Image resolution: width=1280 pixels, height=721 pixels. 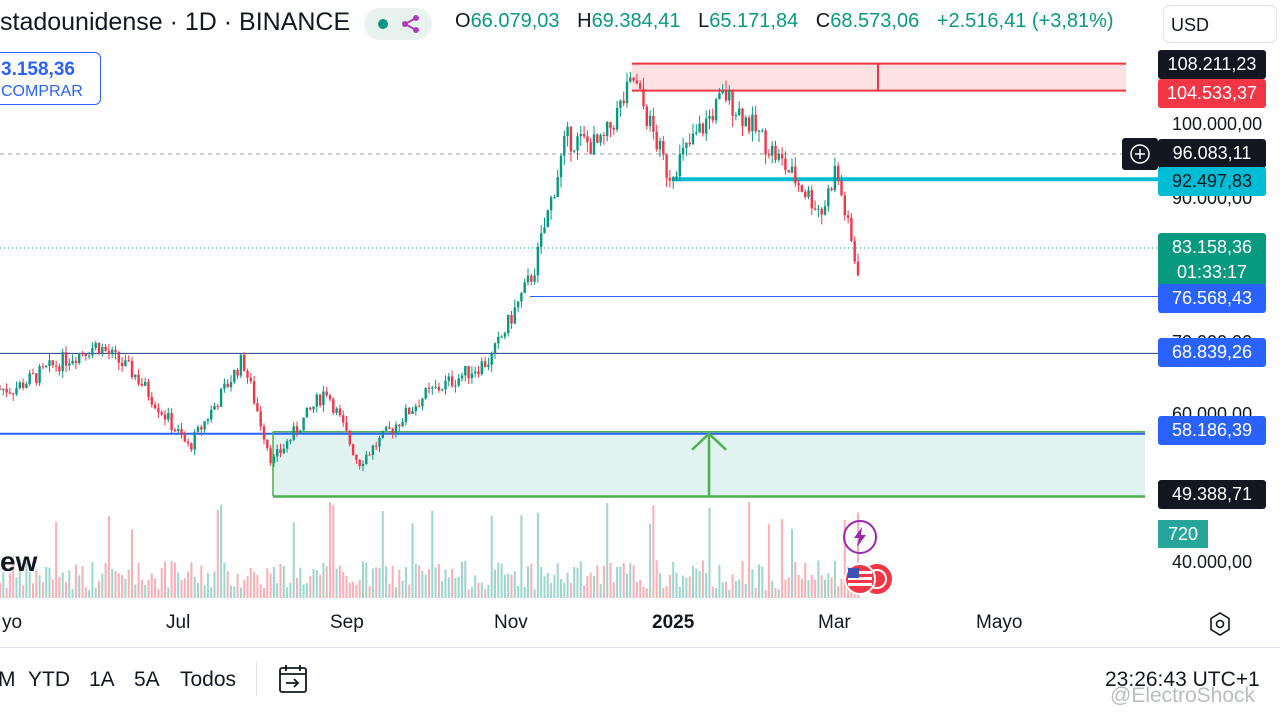 I want to click on market-status-pill, so click(x=398, y=24).